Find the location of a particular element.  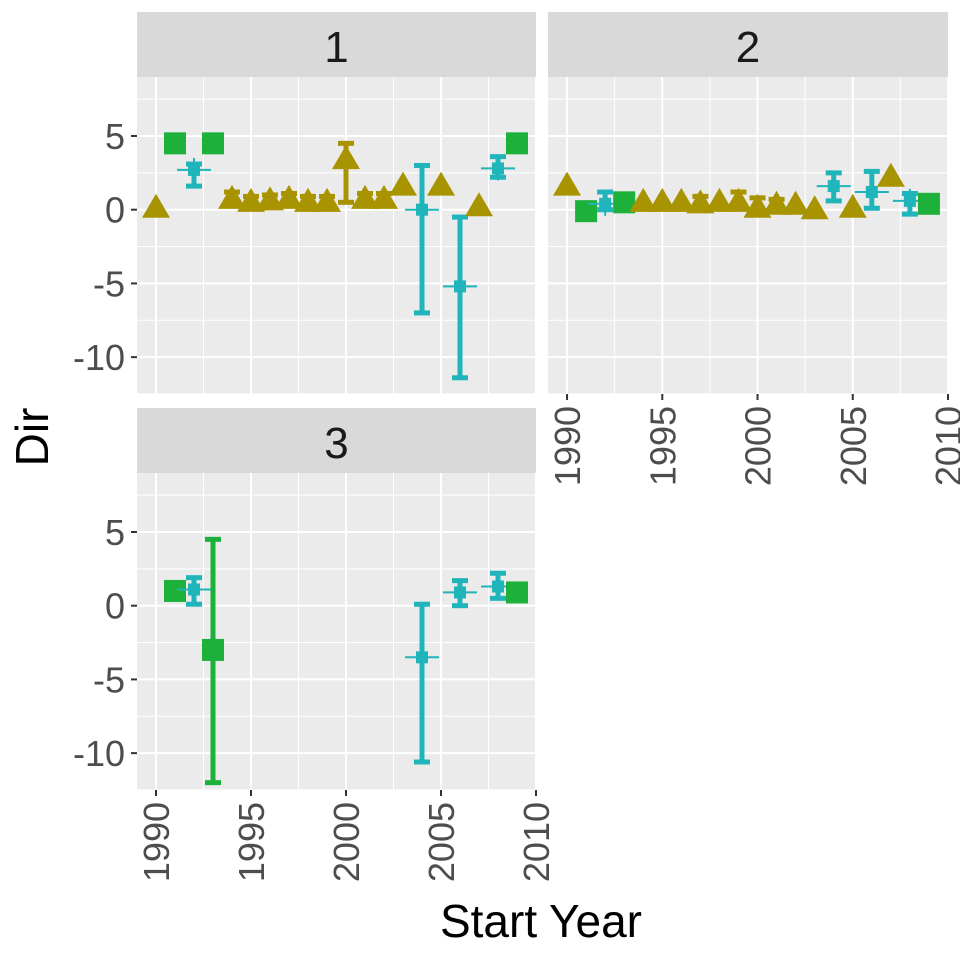

y-axis-title: Dir is located at coordinates (32, 437).